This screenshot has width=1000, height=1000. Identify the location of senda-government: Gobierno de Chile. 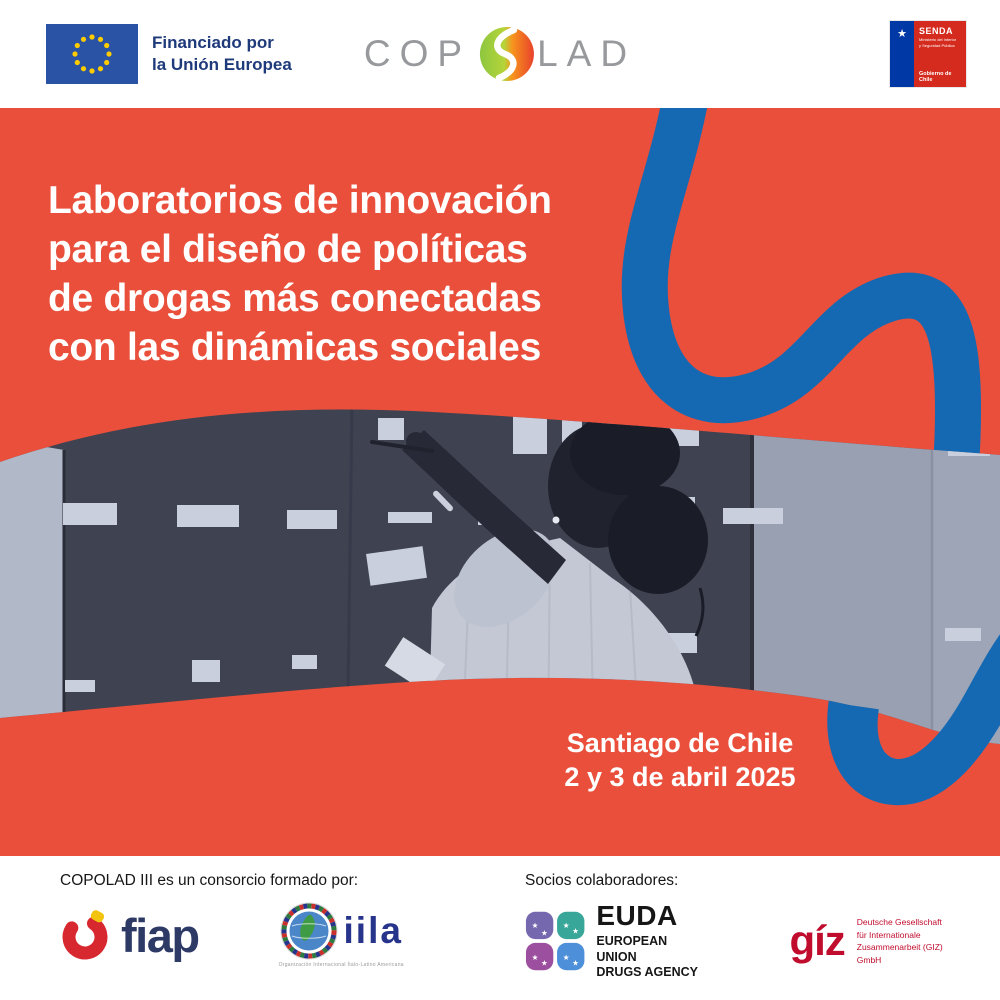
(935, 77).